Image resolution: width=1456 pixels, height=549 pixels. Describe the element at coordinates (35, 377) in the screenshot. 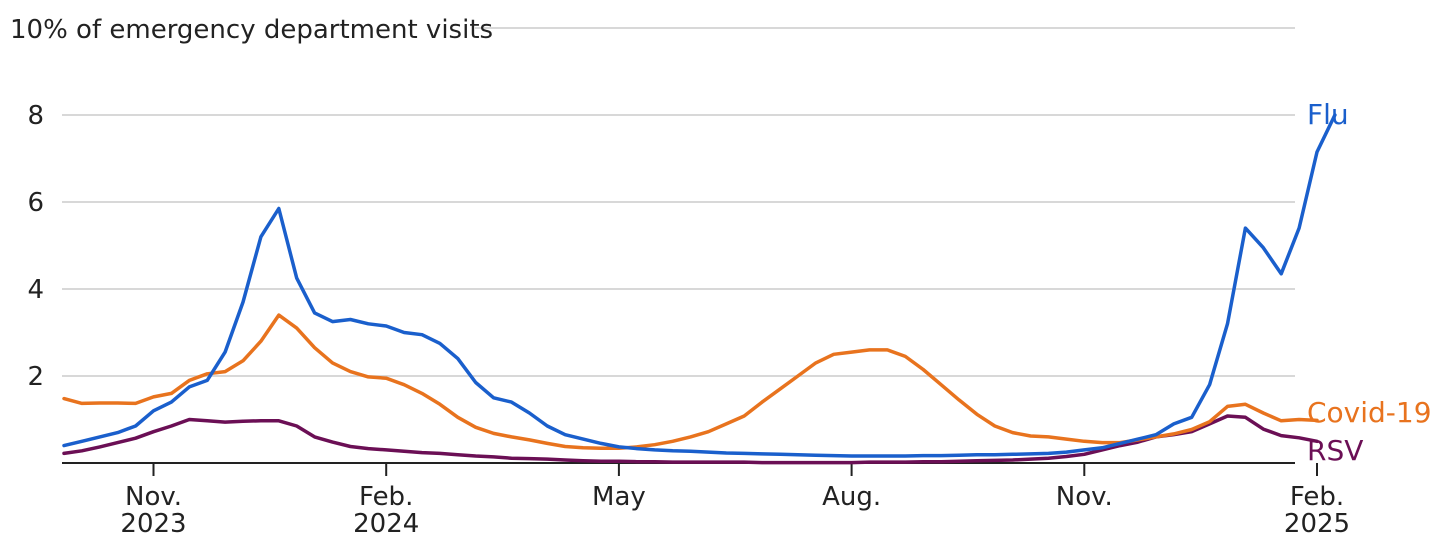

I see `y-tick-label-2: 2` at that location.